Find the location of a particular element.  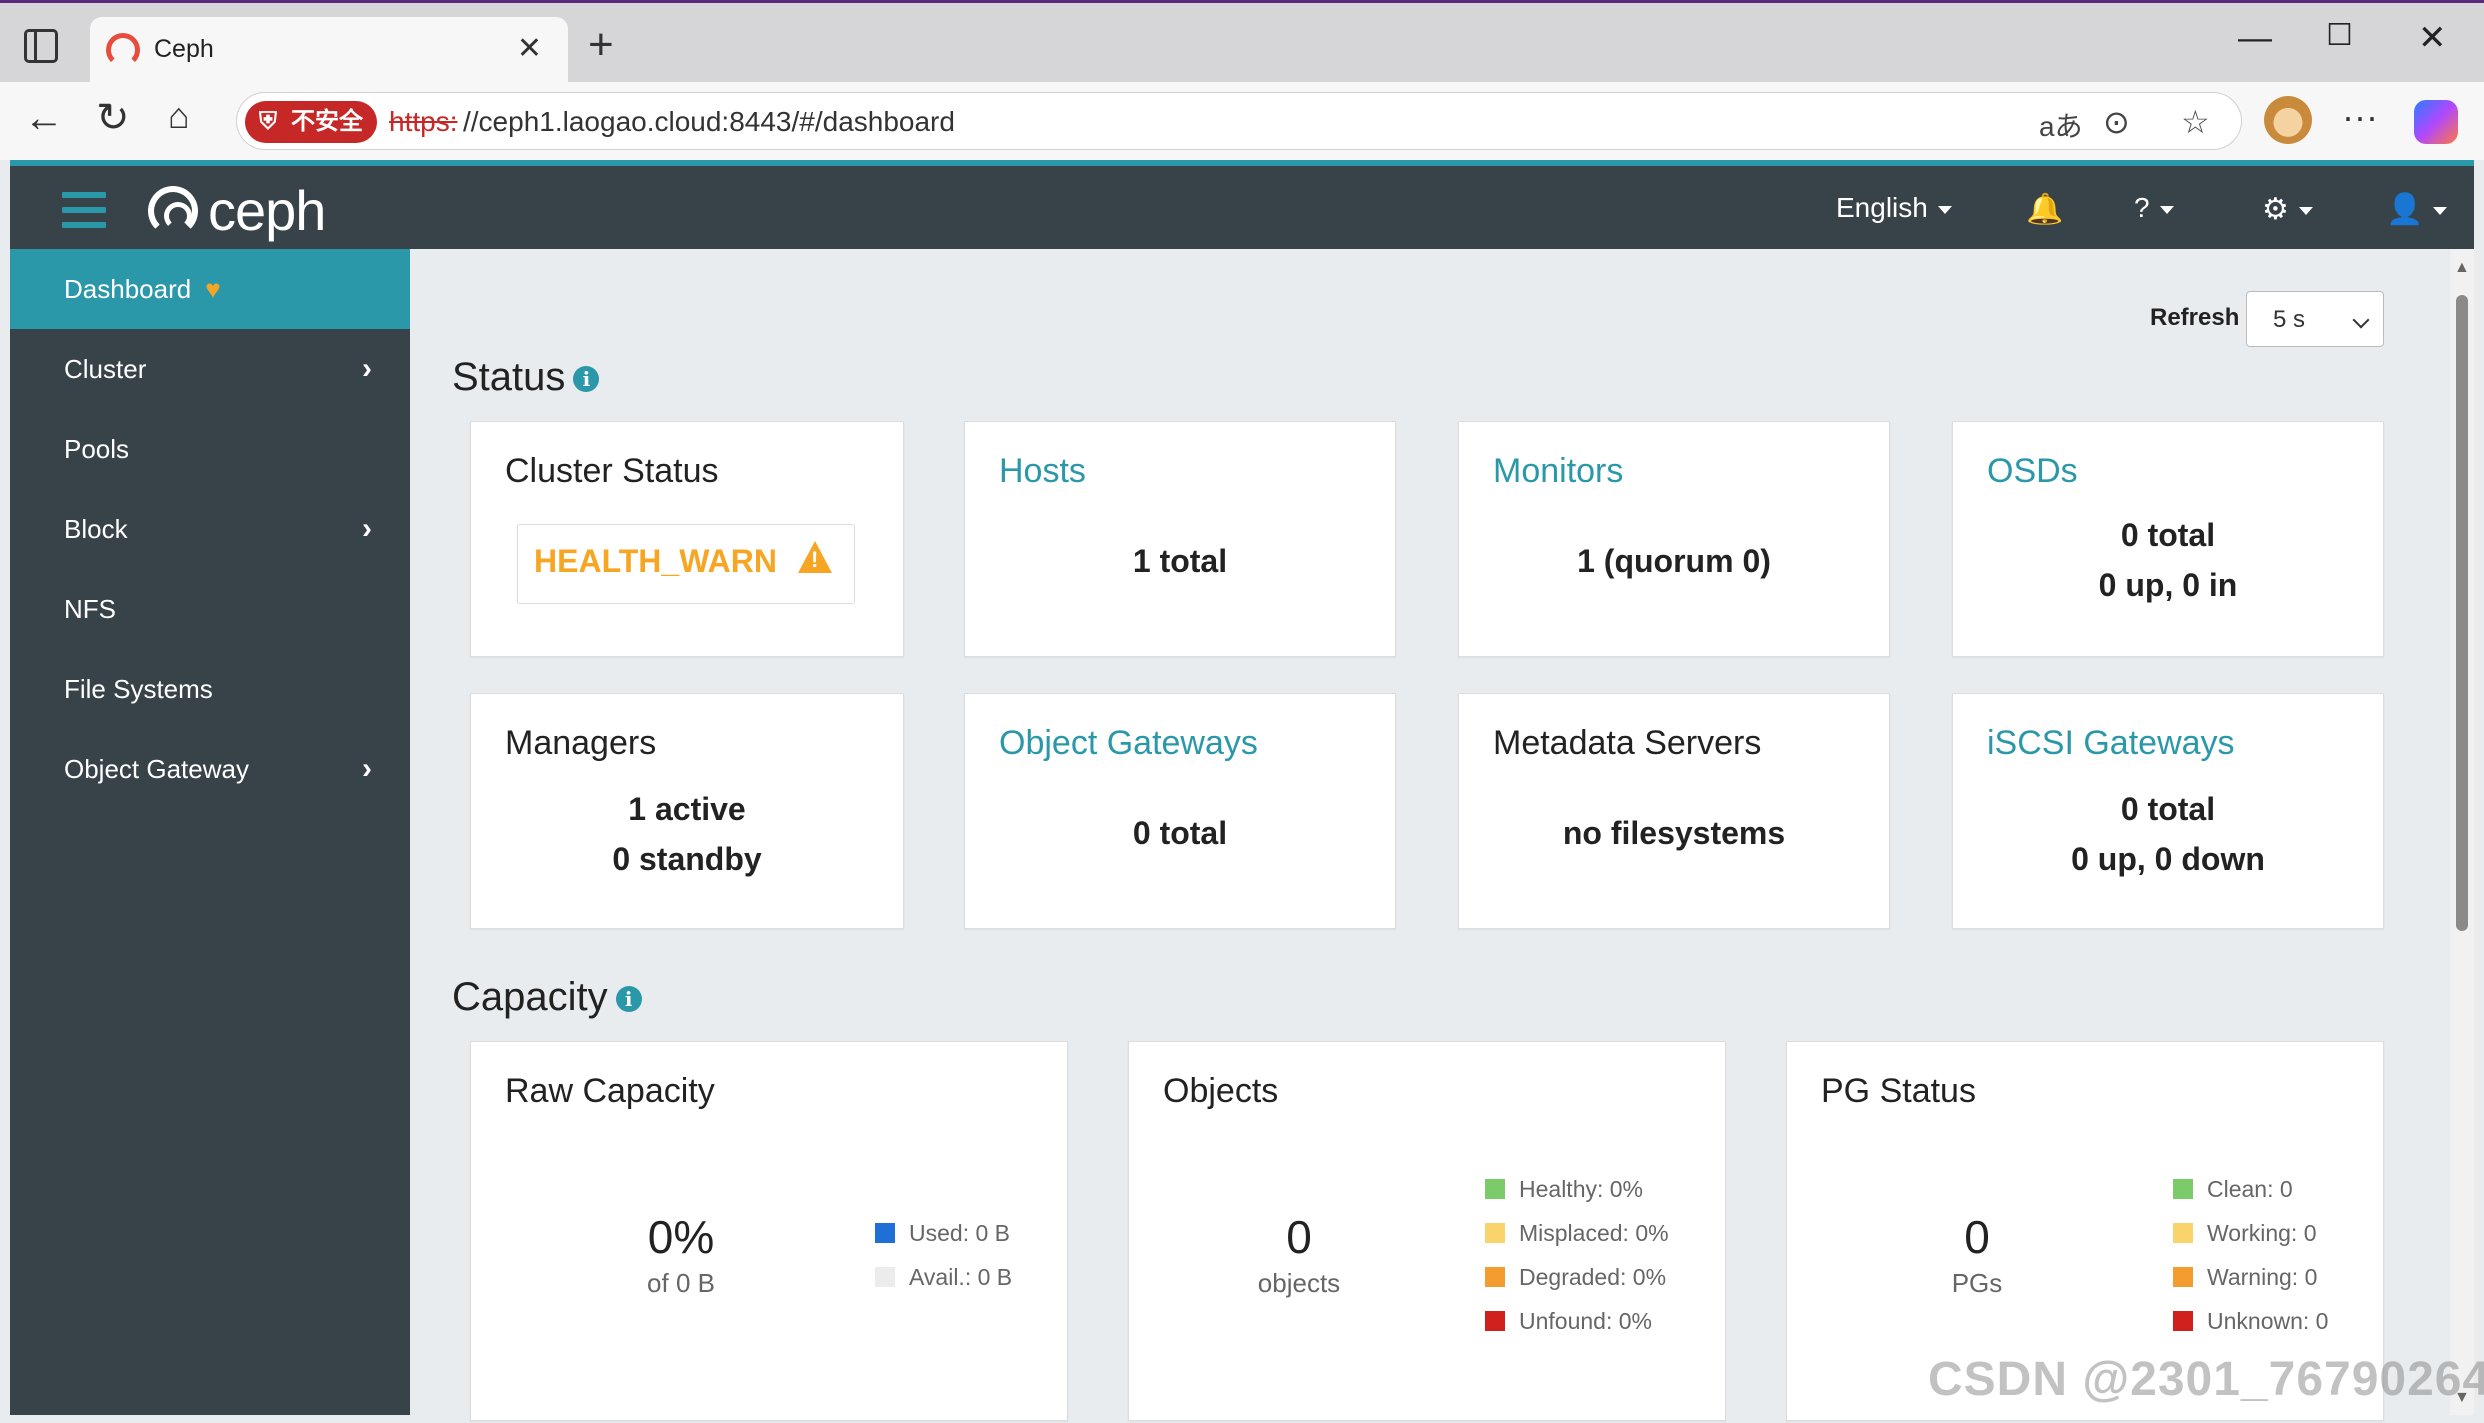

metadata-servers-value: no filesystems is located at coordinates (1674, 833).